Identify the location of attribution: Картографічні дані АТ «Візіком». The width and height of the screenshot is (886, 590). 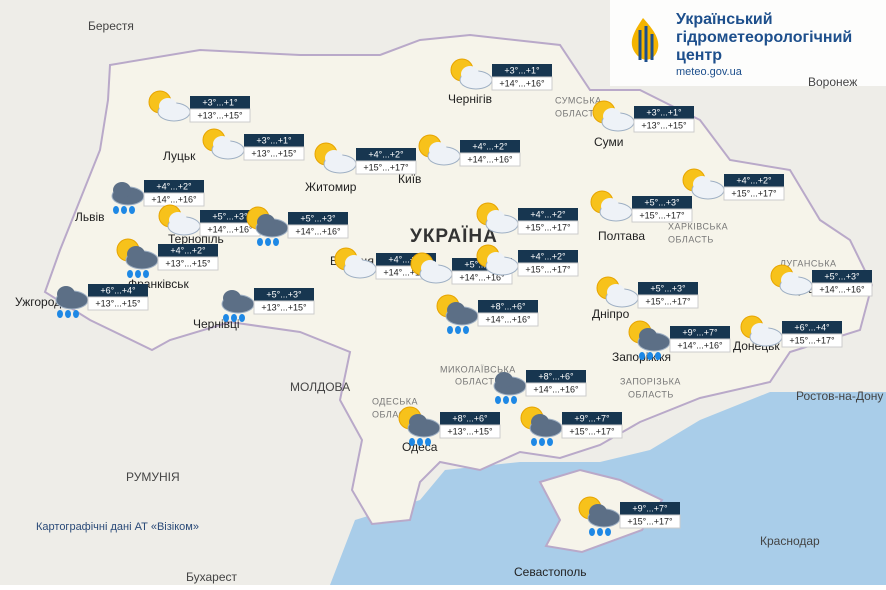
(117, 527).